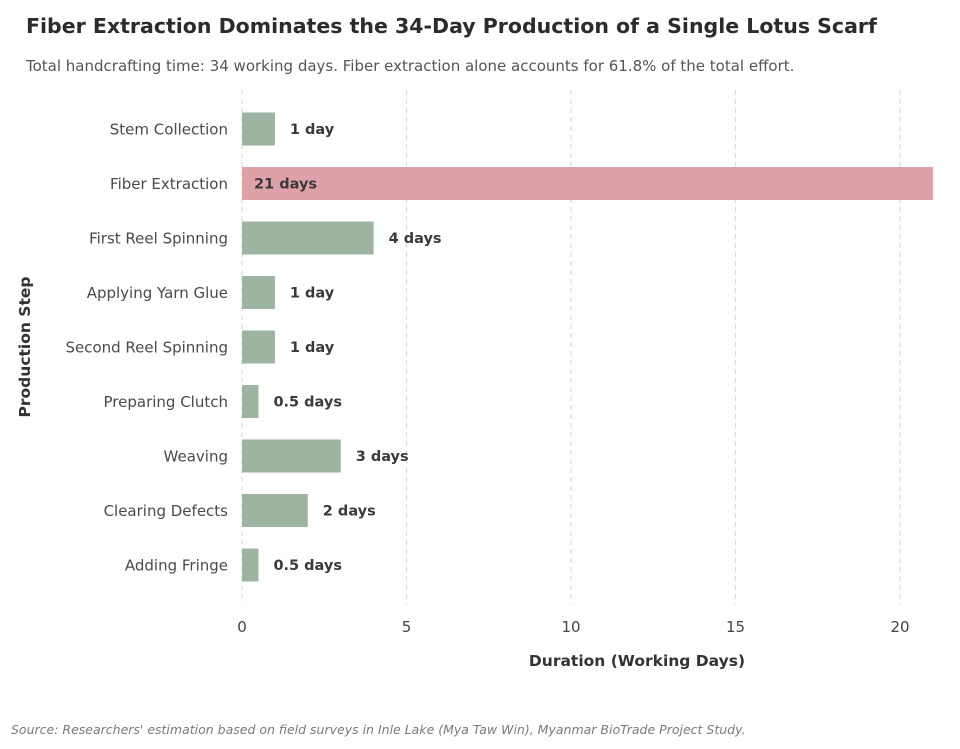  What do you see at coordinates (587, 183) in the screenshot?
I see `bar-fiber-extraction` at bounding box center [587, 183].